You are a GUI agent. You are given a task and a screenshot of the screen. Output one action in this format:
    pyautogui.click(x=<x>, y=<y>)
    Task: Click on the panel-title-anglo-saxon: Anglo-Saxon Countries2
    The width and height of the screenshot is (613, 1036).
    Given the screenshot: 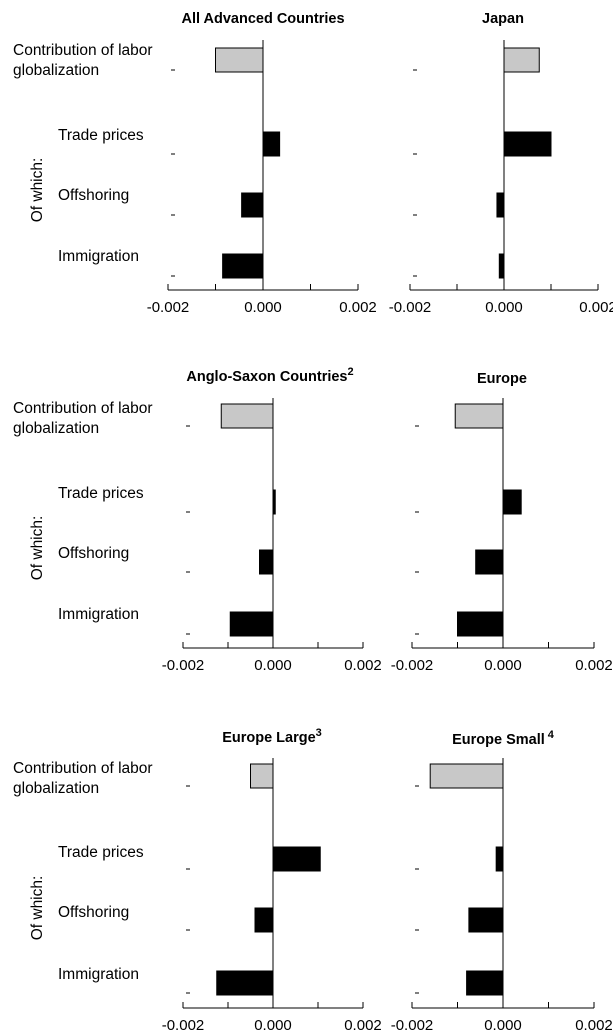 What is the action you would take?
    pyautogui.click(x=269, y=375)
    